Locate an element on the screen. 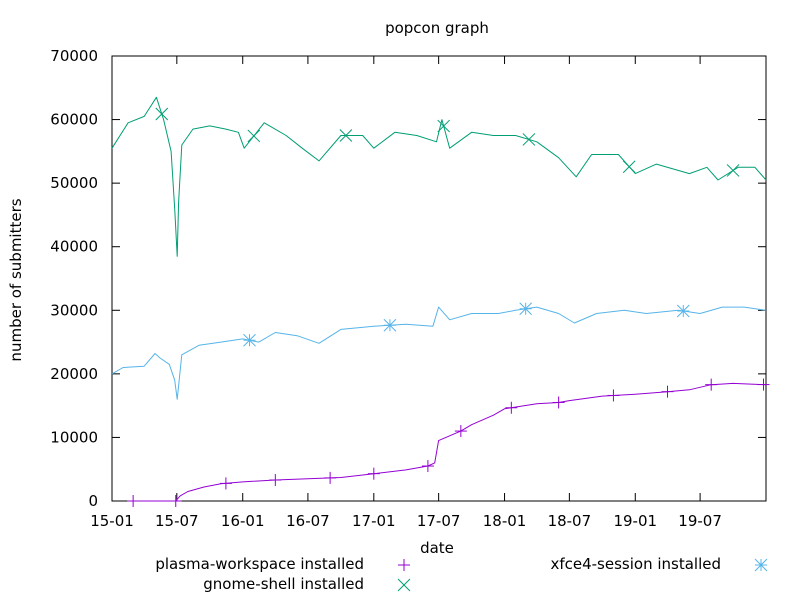  x-tick-label: 15-07 is located at coordinates (177, 521).